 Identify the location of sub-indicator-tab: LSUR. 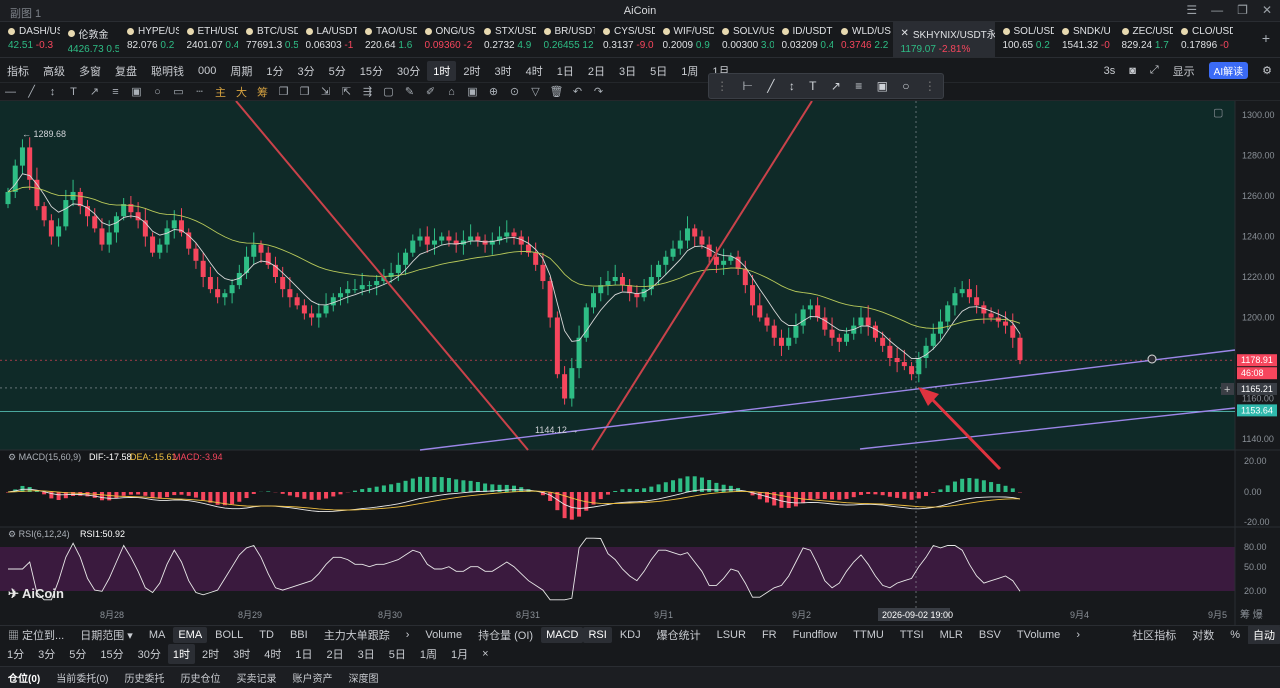
(731, 635).